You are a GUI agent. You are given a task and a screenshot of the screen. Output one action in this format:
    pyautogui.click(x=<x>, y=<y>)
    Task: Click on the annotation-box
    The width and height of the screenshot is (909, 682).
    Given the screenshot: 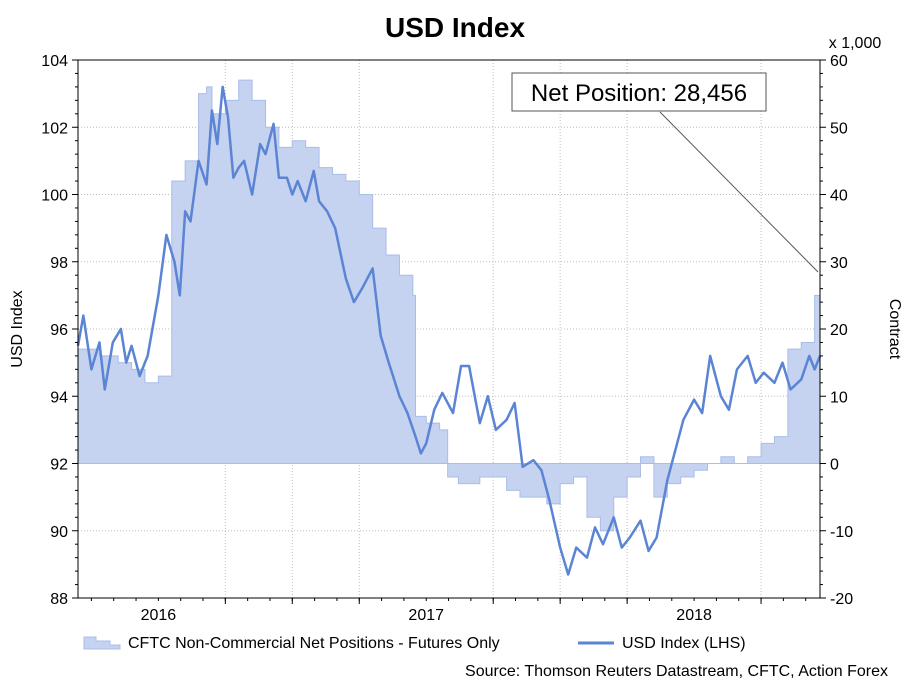 What is the action you would take?
    pyautogui.click(x=639, y=92)
    